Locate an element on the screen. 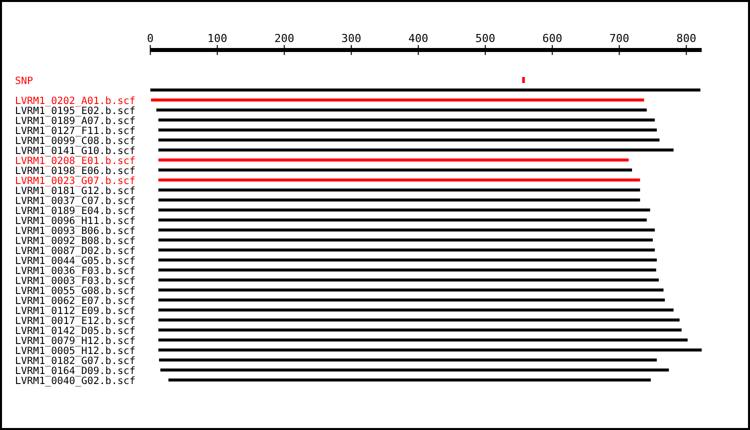  y-tick-label: LVRM1_0198_E06.b.scf is located at coordinates (75, 171).